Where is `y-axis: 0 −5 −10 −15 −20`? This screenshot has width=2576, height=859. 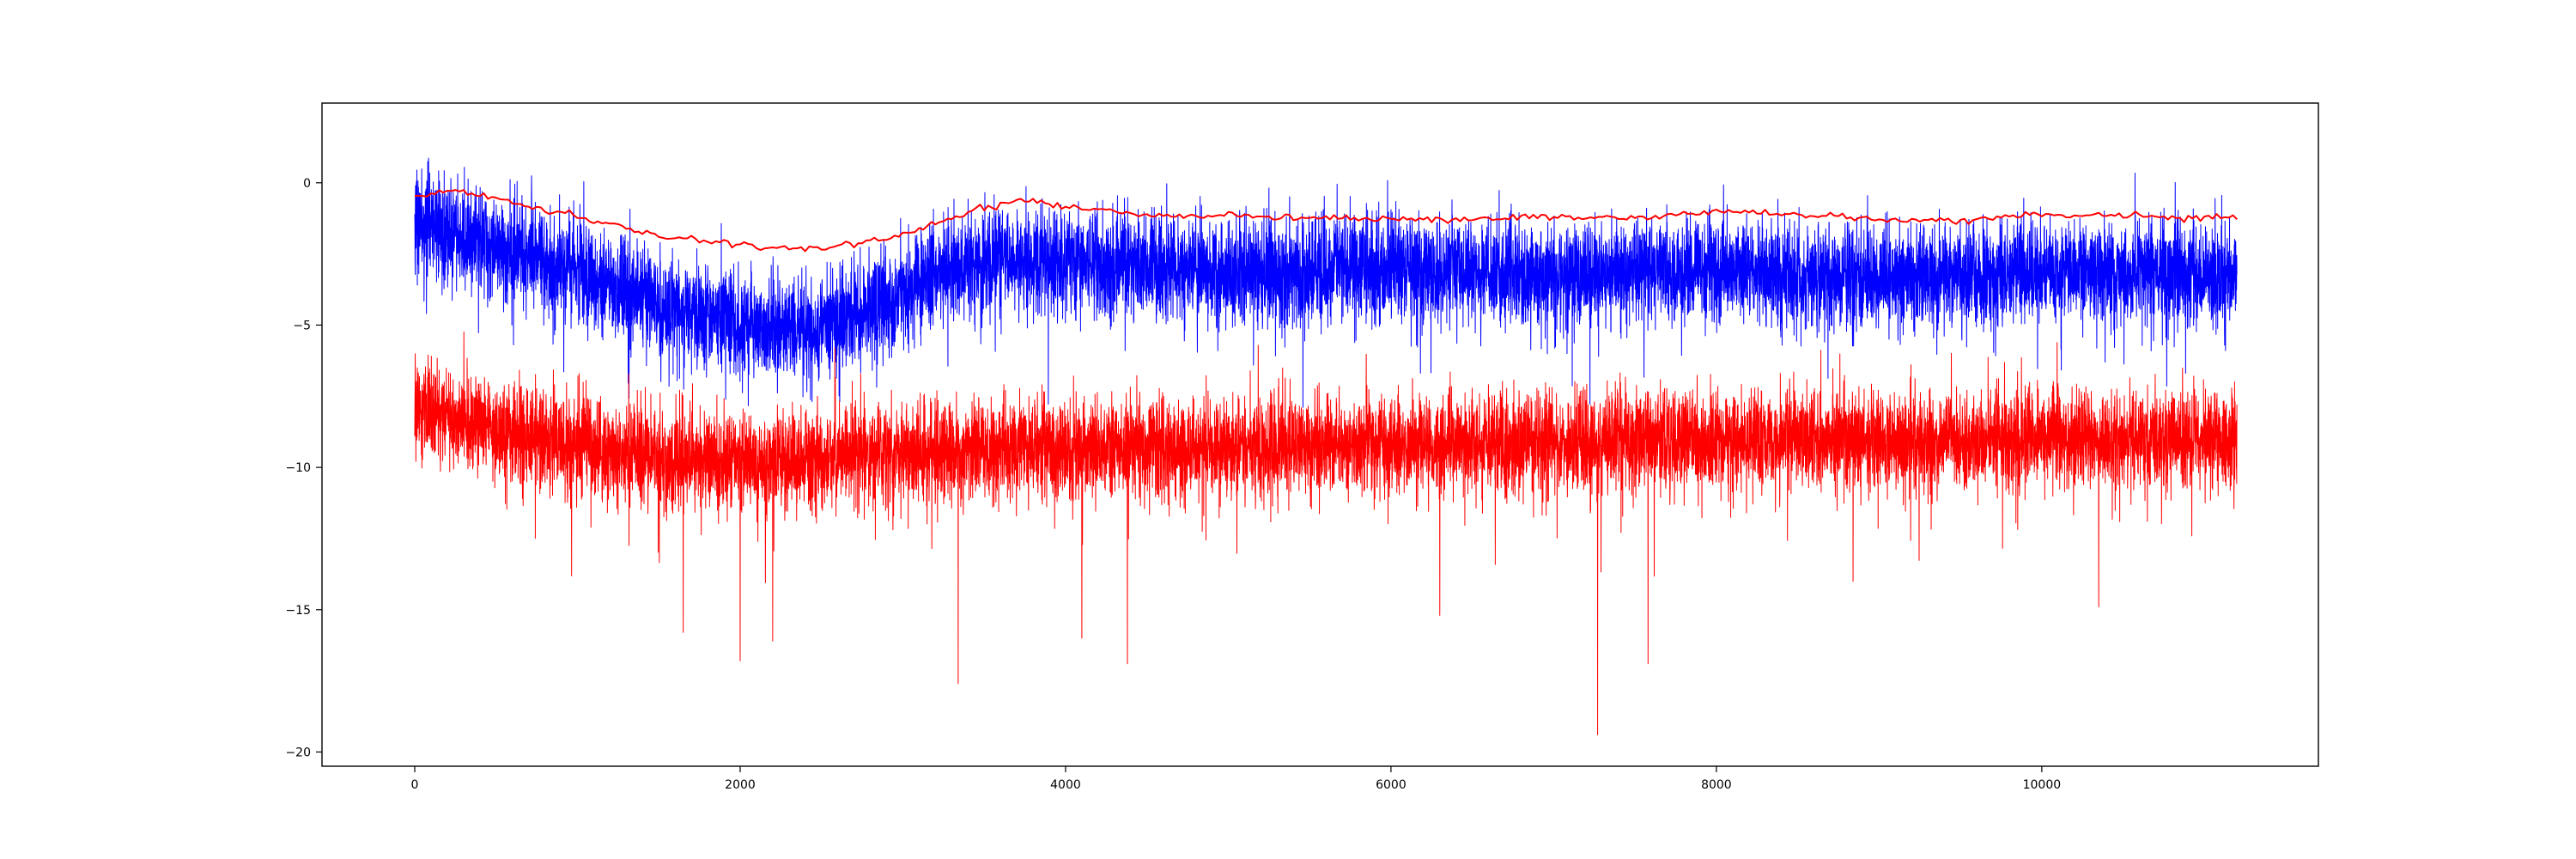
y-axis: 0 −5 −10 −15 −20 is located at coordinates (303, 468).